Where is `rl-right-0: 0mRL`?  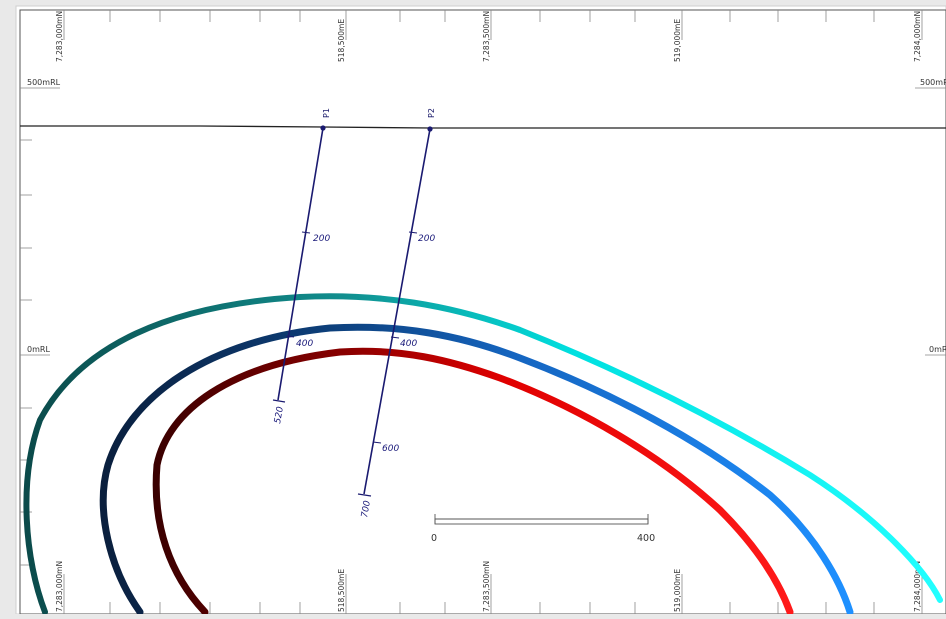
rl-right-0: 0mRL is located at coordinates (937, 349).